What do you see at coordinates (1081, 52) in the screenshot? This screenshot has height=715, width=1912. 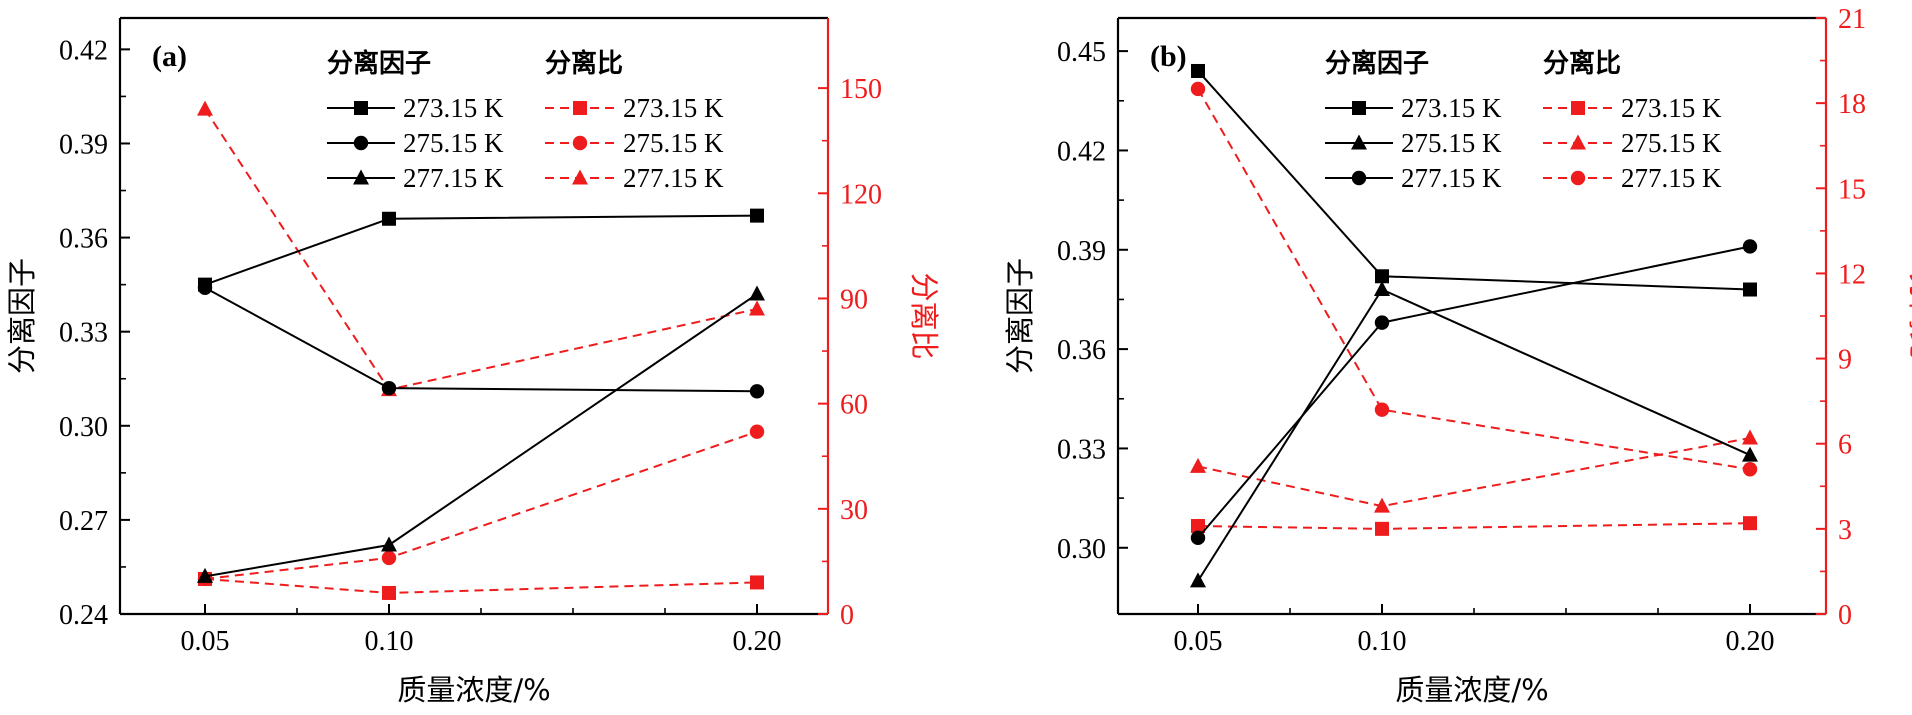 I see `left-tick-label: 0.45` at bounding box center [1081, 52].